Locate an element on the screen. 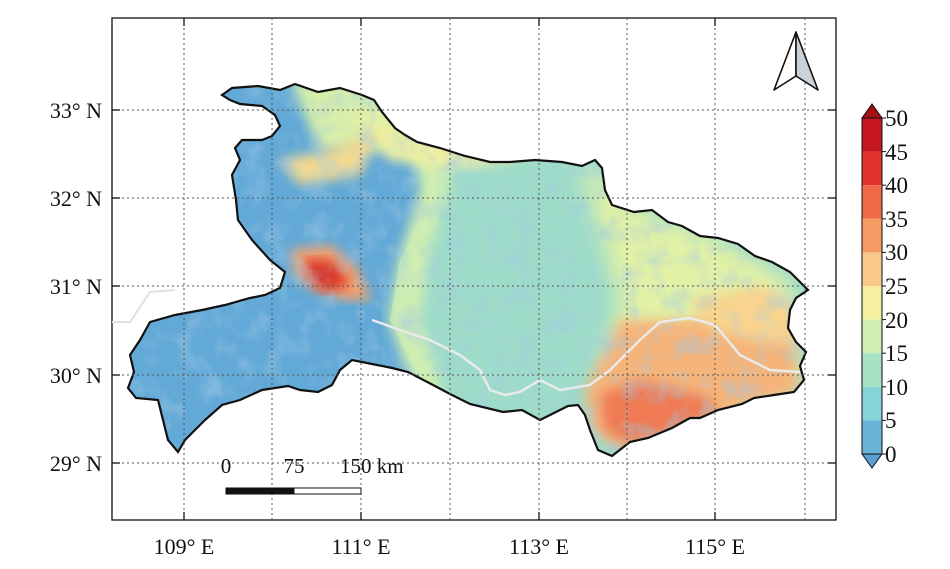 The width and height of the screenshot is (950, 569). colorbar-extend-max is located at coordinates (872, 111).